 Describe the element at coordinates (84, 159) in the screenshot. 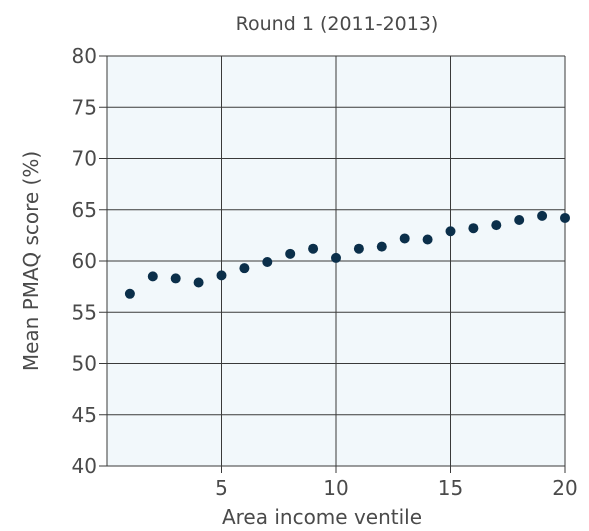

I see `y-tick-label: 70` at that location.